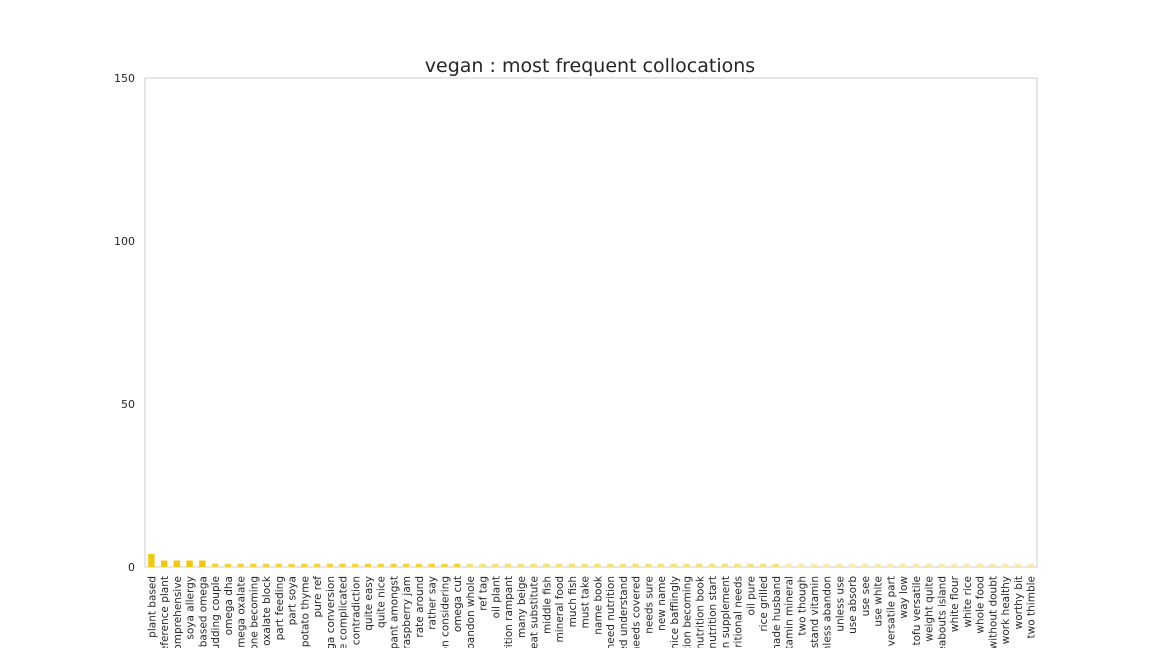  I want to click on x-tick-label: on supplement, so click(726, 612).